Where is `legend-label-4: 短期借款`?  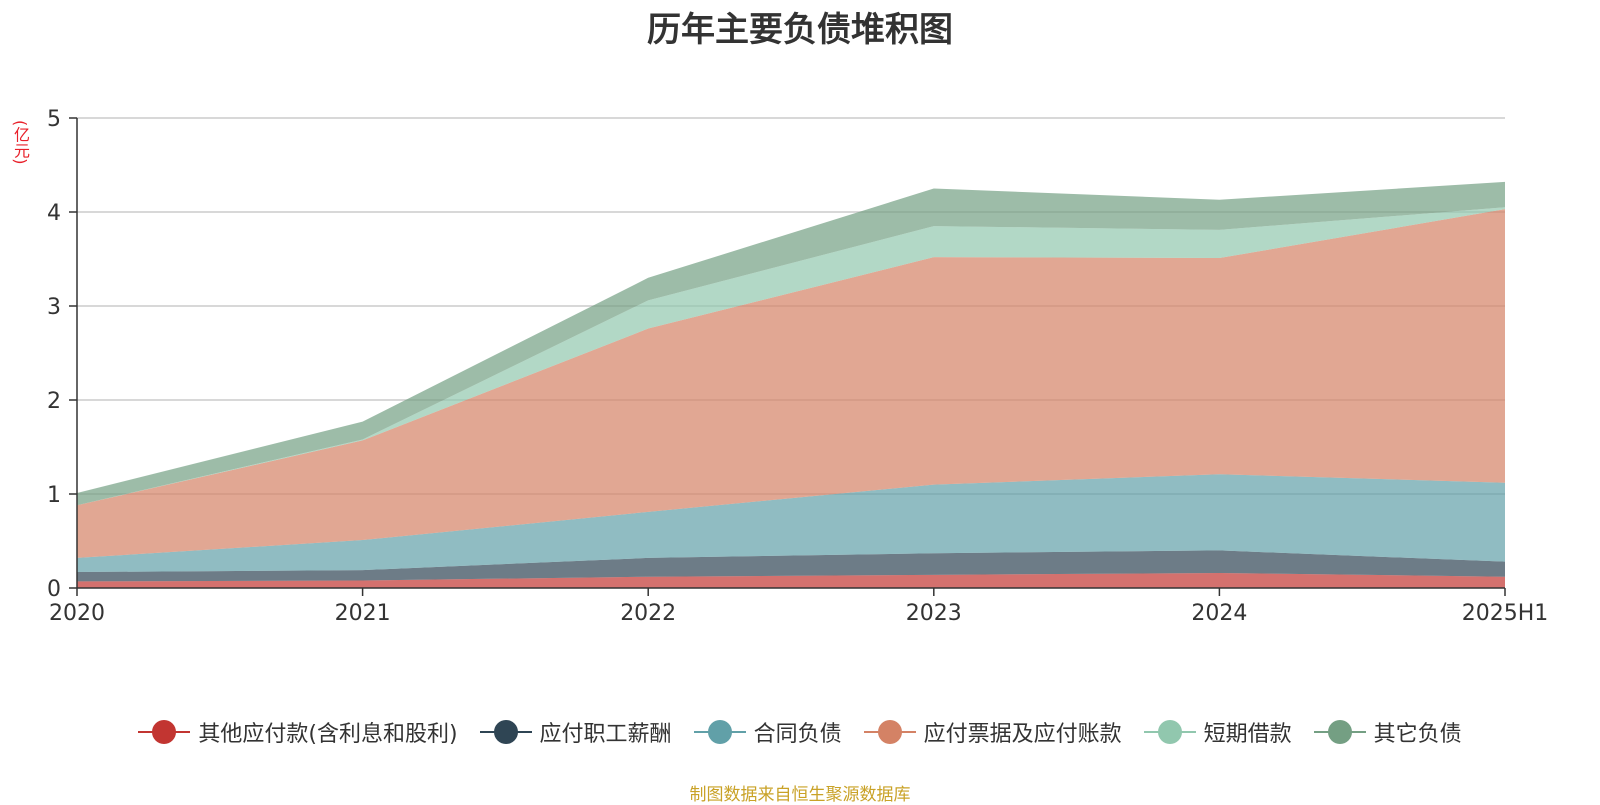 legend-label-4: 短期借款 is located at coordinates (1247, 734).